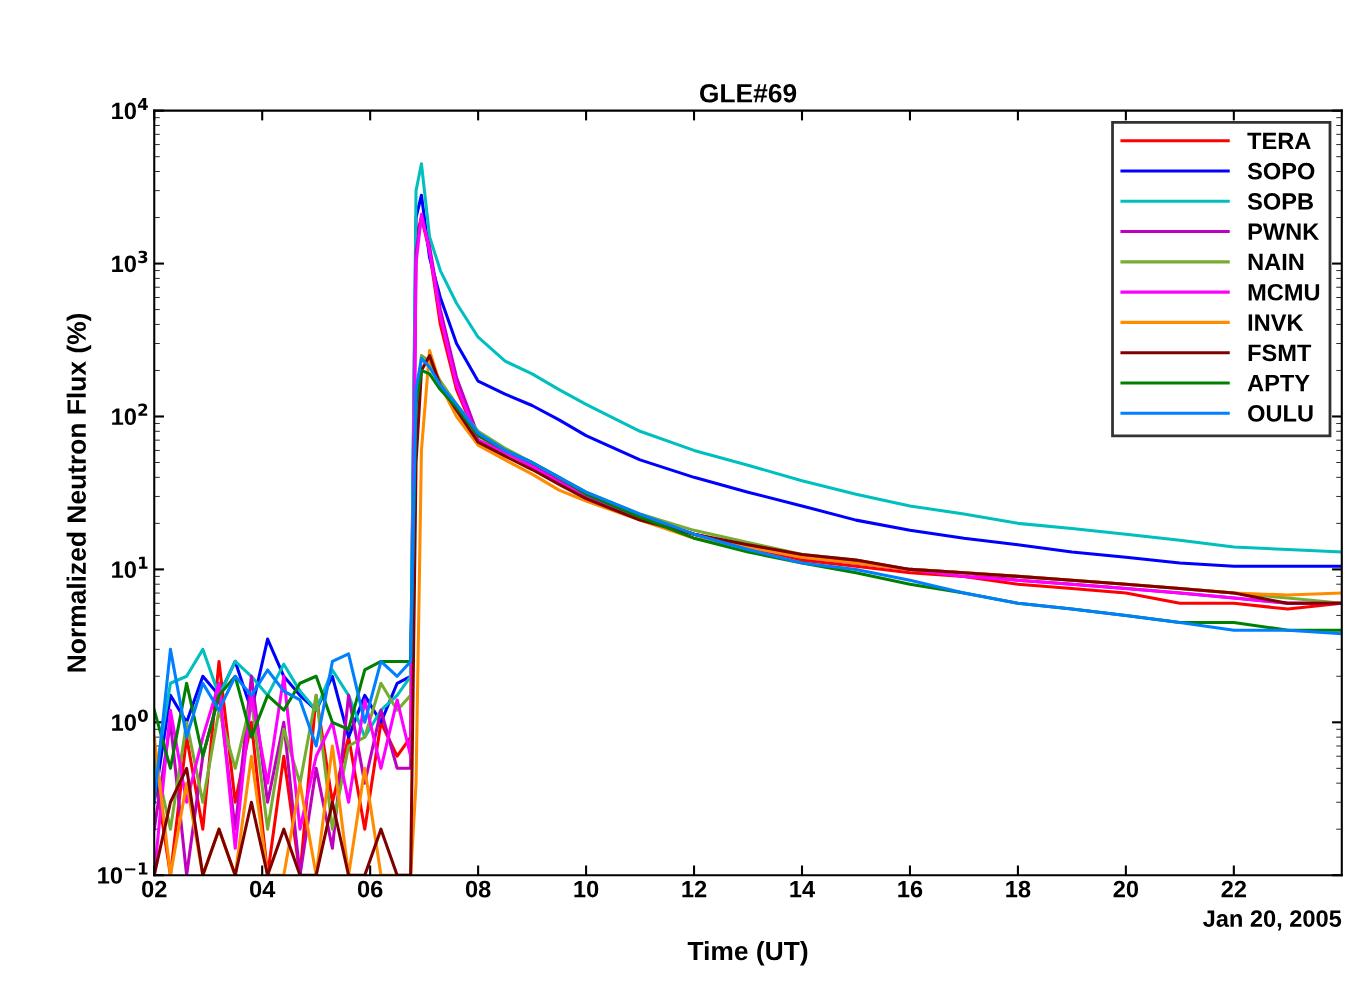  I want to click on legend-label: PWNK, so click(1284, 231).